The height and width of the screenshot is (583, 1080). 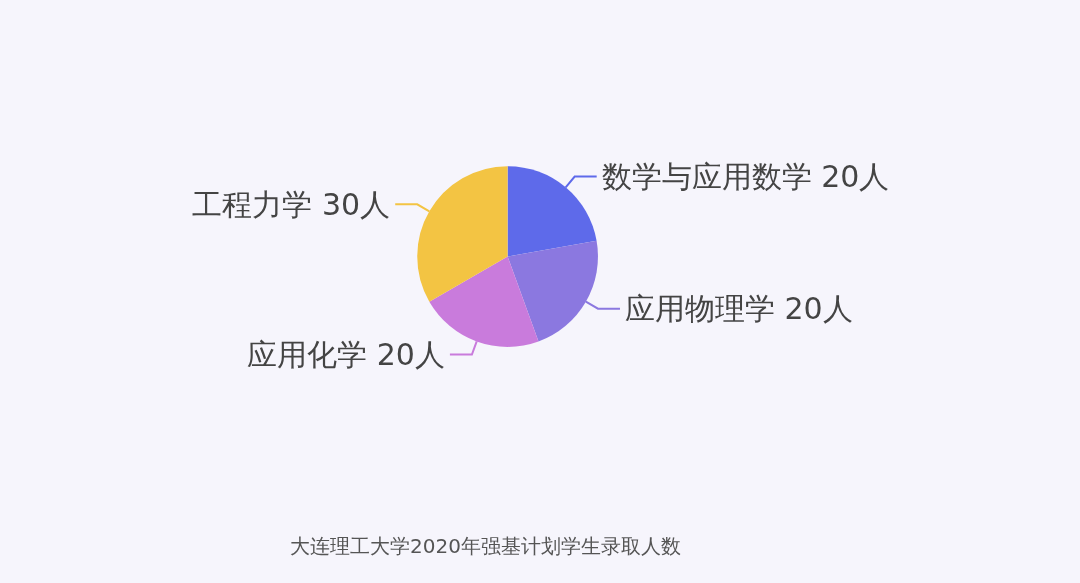 What do you see at coordinates (485, 546) in the screenshot?
I see `text: 大连理工大学2020年强基计划学生录取人数` at bounding box center [485, 546].